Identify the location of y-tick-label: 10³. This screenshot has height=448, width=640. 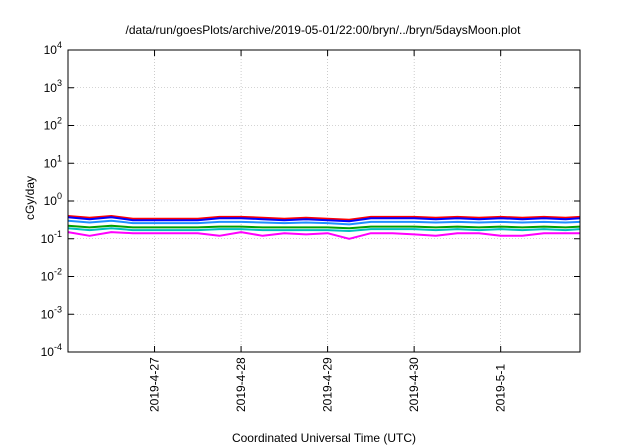
(53, 86).